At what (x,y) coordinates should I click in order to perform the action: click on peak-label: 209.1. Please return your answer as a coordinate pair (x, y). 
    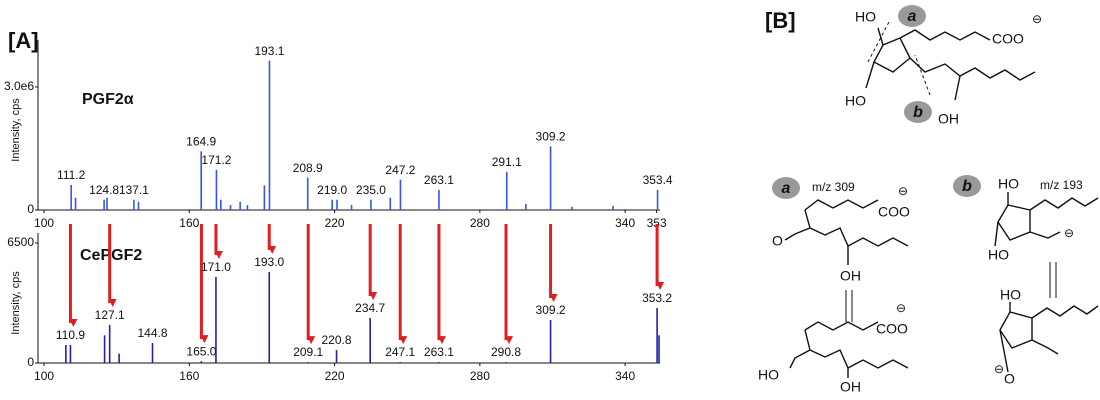
    Looking at the image, I should click on (308, 352).